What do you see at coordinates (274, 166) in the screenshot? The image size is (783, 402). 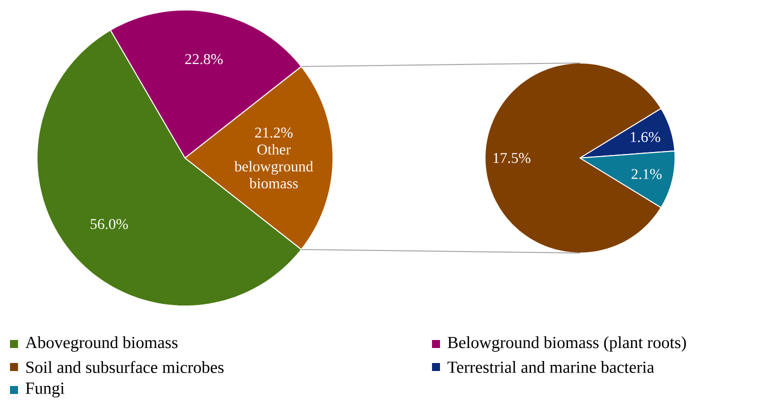 I see `text: Other belowground biomass` at bounding box center [274, 166].